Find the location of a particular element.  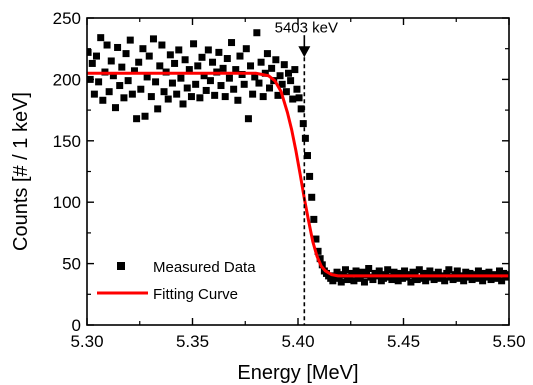

x-tick-label: 5.40 is located at coordinates (297, 341).